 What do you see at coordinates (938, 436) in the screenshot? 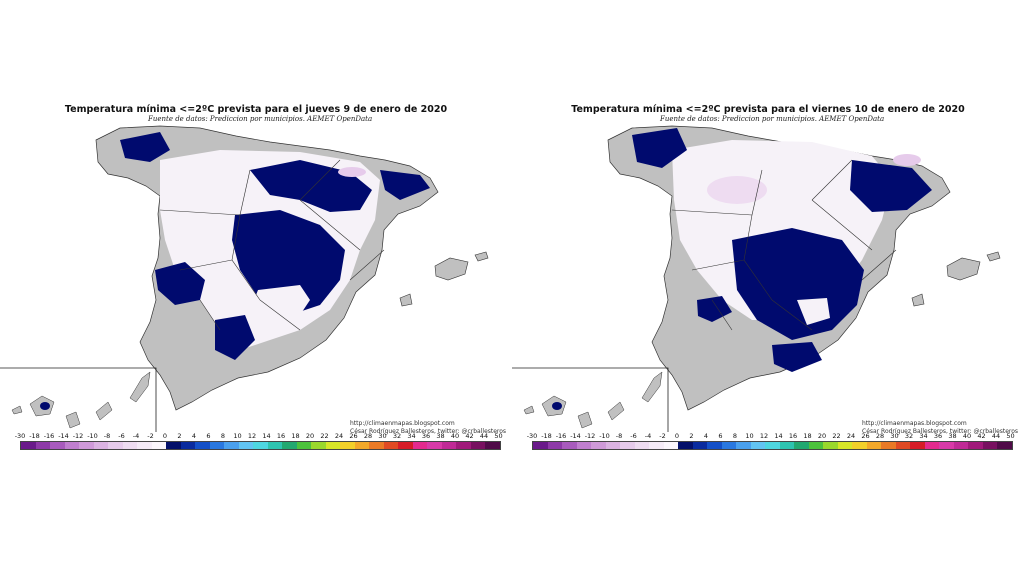
I see `colorbar-tick-label: 36` at bounding box center [938, 436].